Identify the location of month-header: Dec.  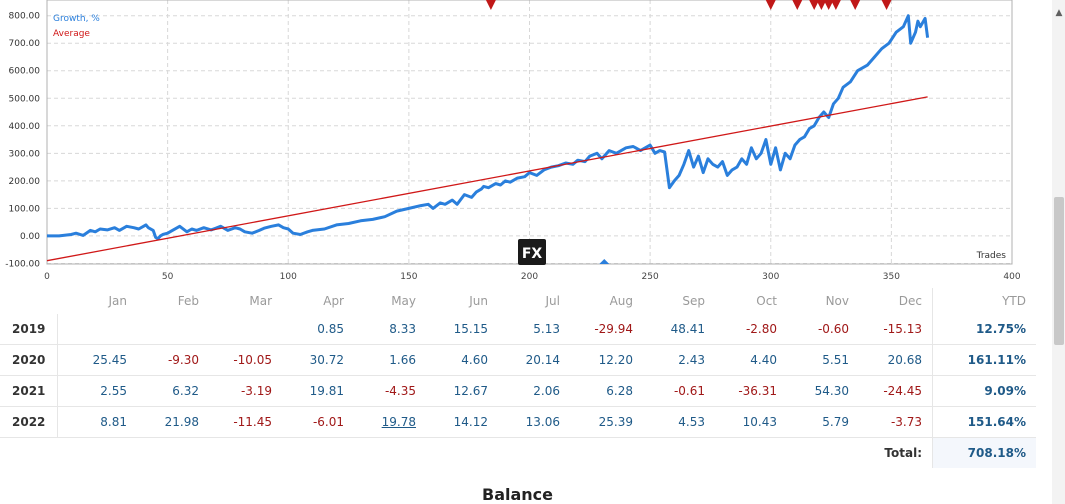
(910, 301).